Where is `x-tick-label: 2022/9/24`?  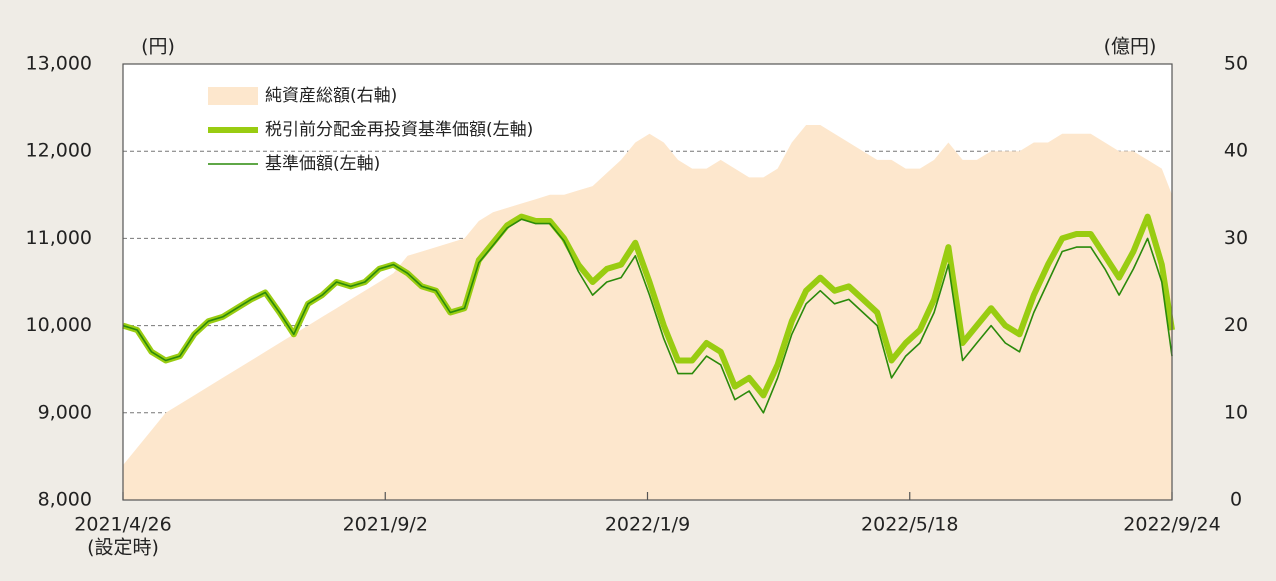
x-tick-label: 2022/9/24 is located at coordinates (1171, 525).